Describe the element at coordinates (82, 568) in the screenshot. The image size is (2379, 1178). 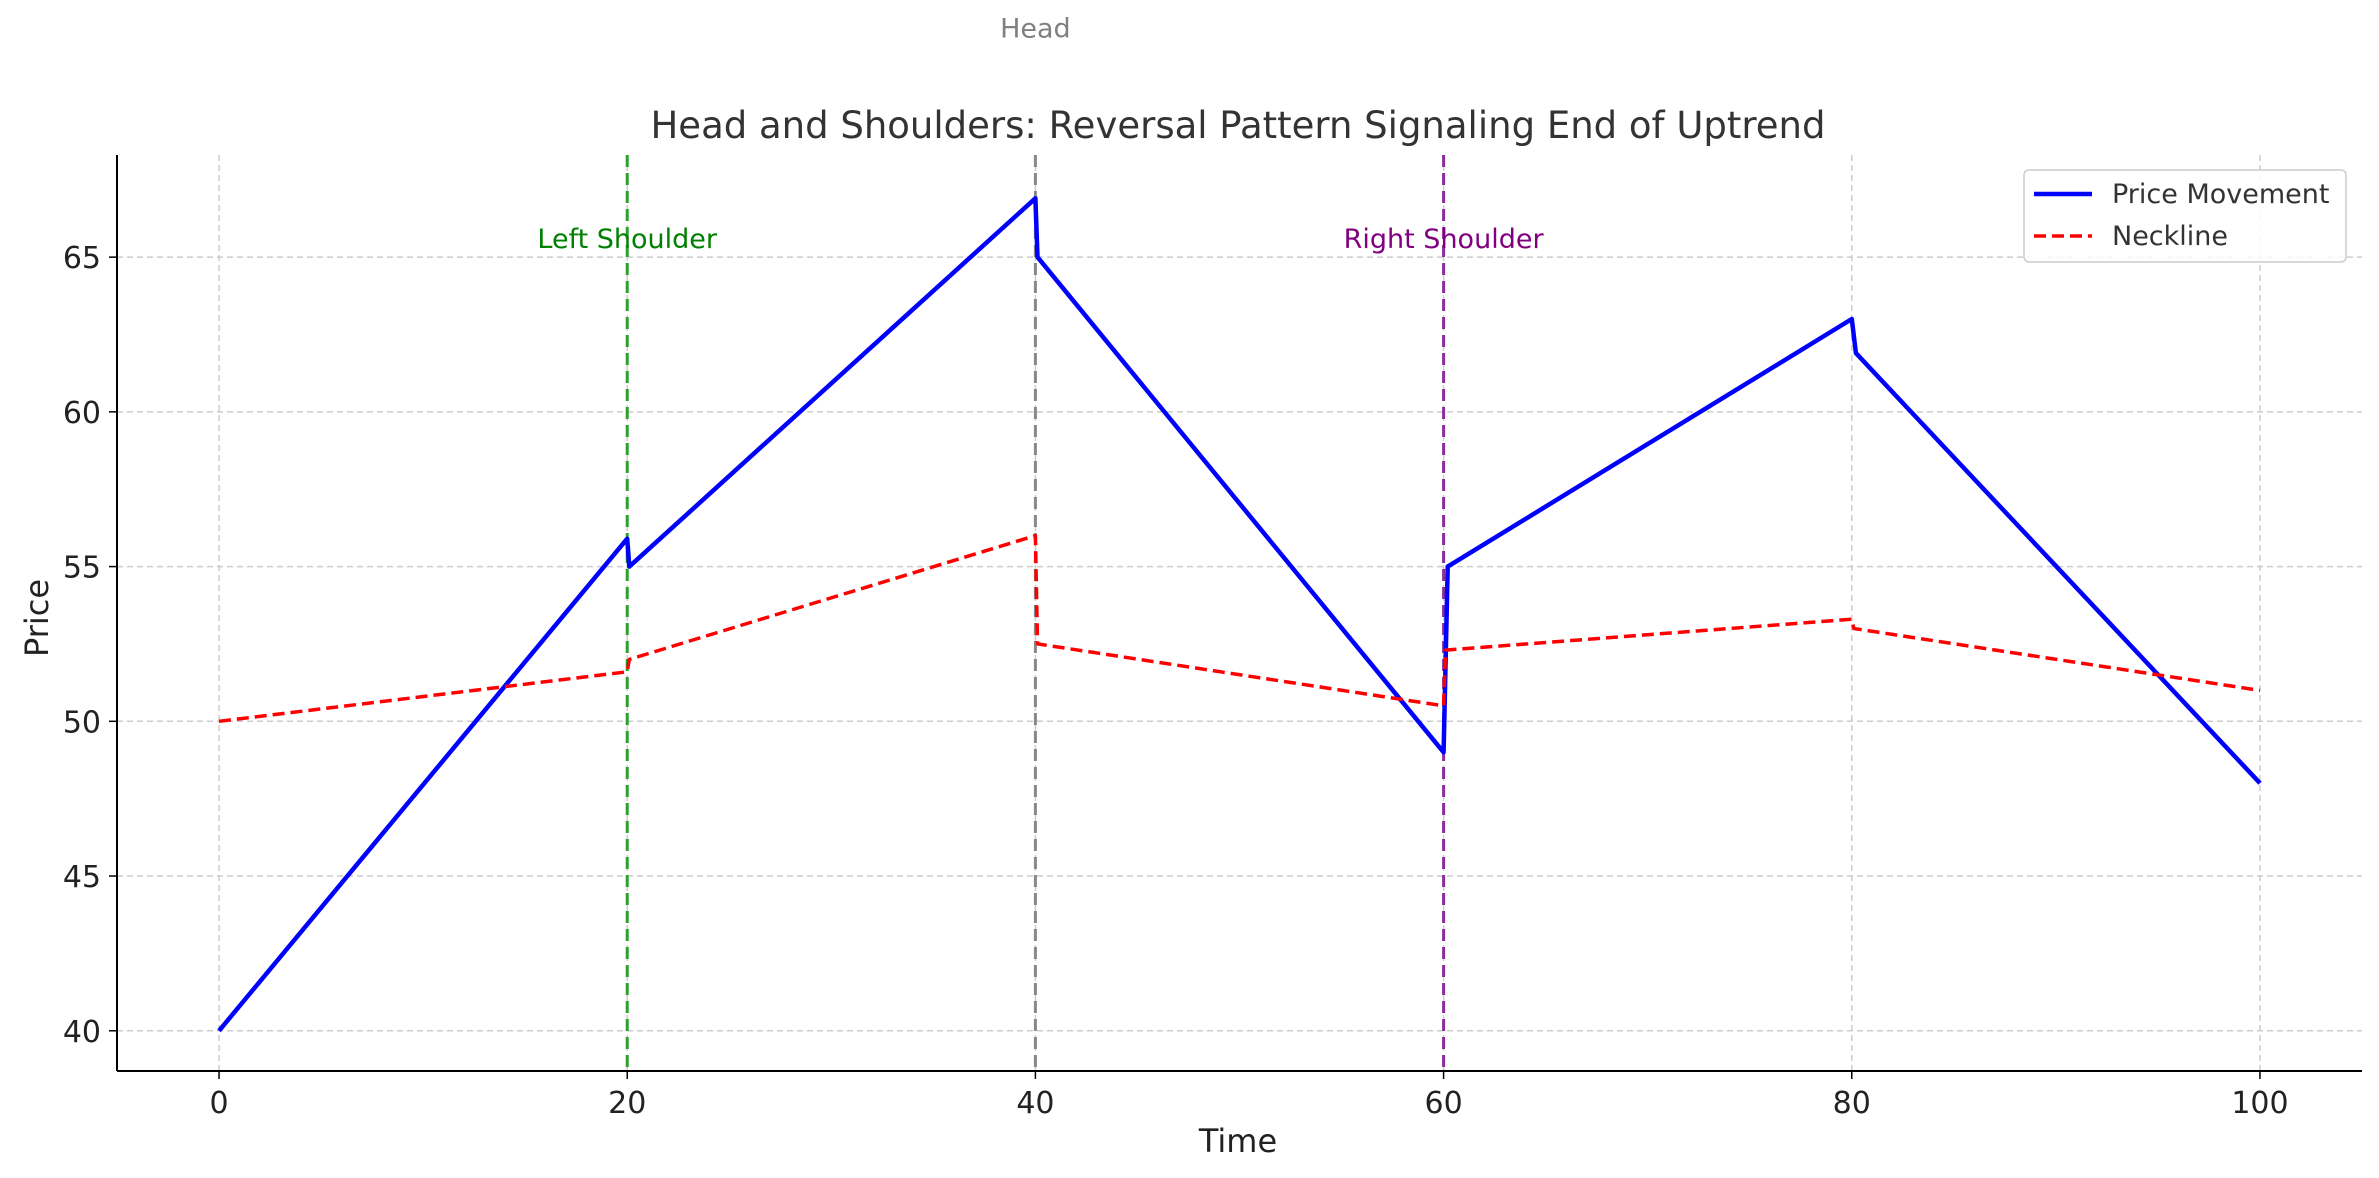
I see `y-tick-label: 55` at that location.